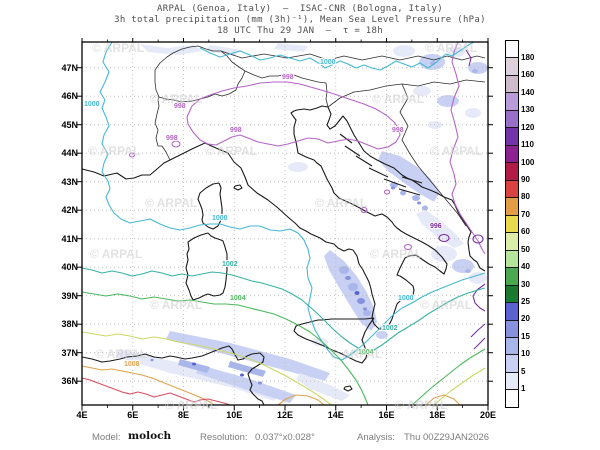 The height and width of the screenshot is (450, 600). I want to click on colorbar-label: 1, so click(523, 389).